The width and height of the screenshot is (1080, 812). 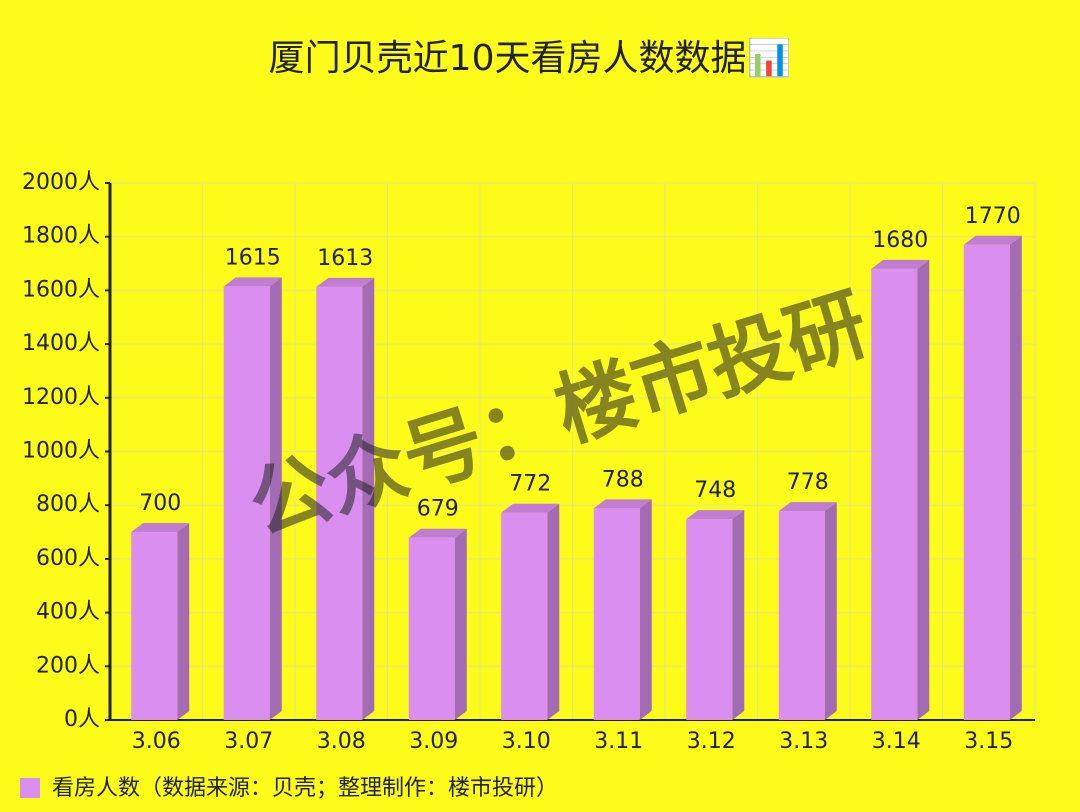 What do you see at coordinates (433, 741) in the screenshot?
I see `x-tick-label: 3.09` at bounding box center [433, 741].